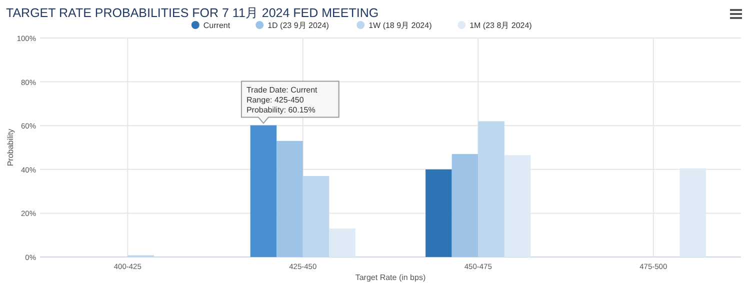 The image size is (750, 283). Describe the element at coordinates (217, 25) in the screenshot. I see `legend-label: Current` at that location.